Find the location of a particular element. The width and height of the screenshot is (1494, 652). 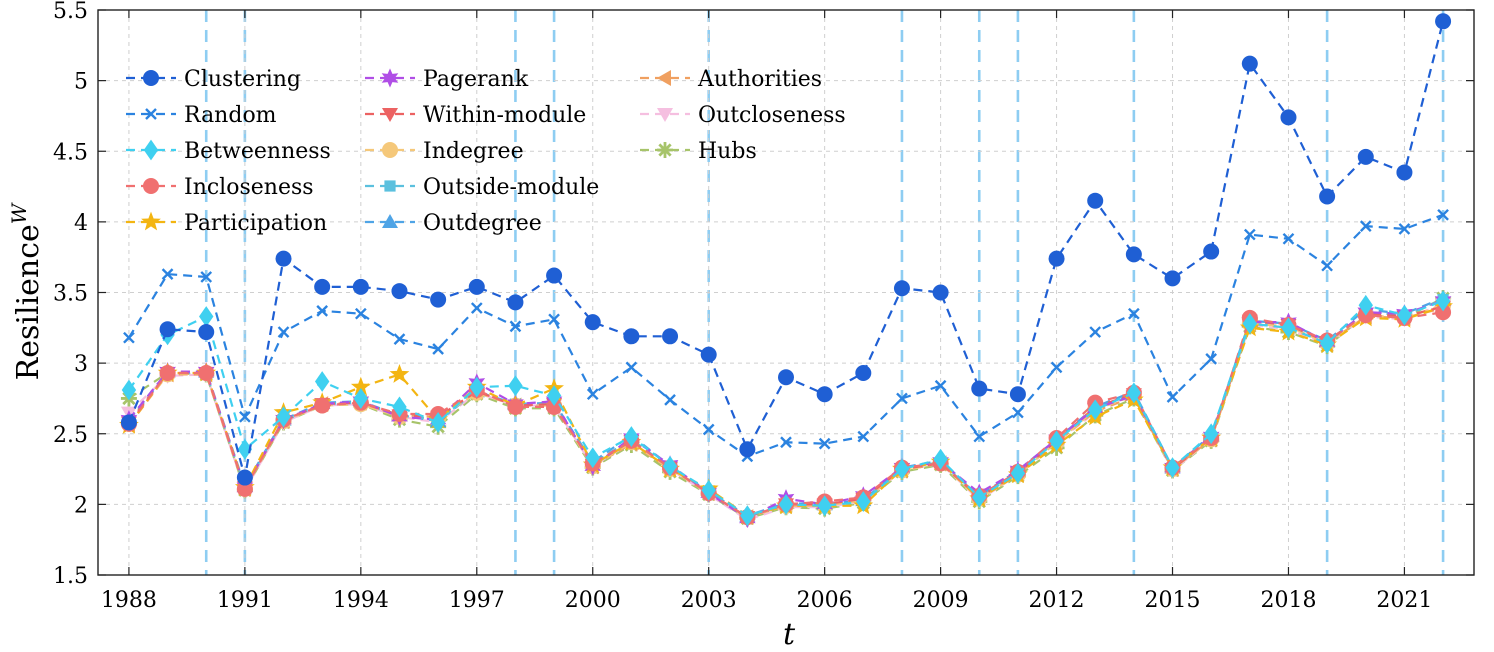

legend-label-outcloseness: Outcloseness is located at coordinates (772, 115).